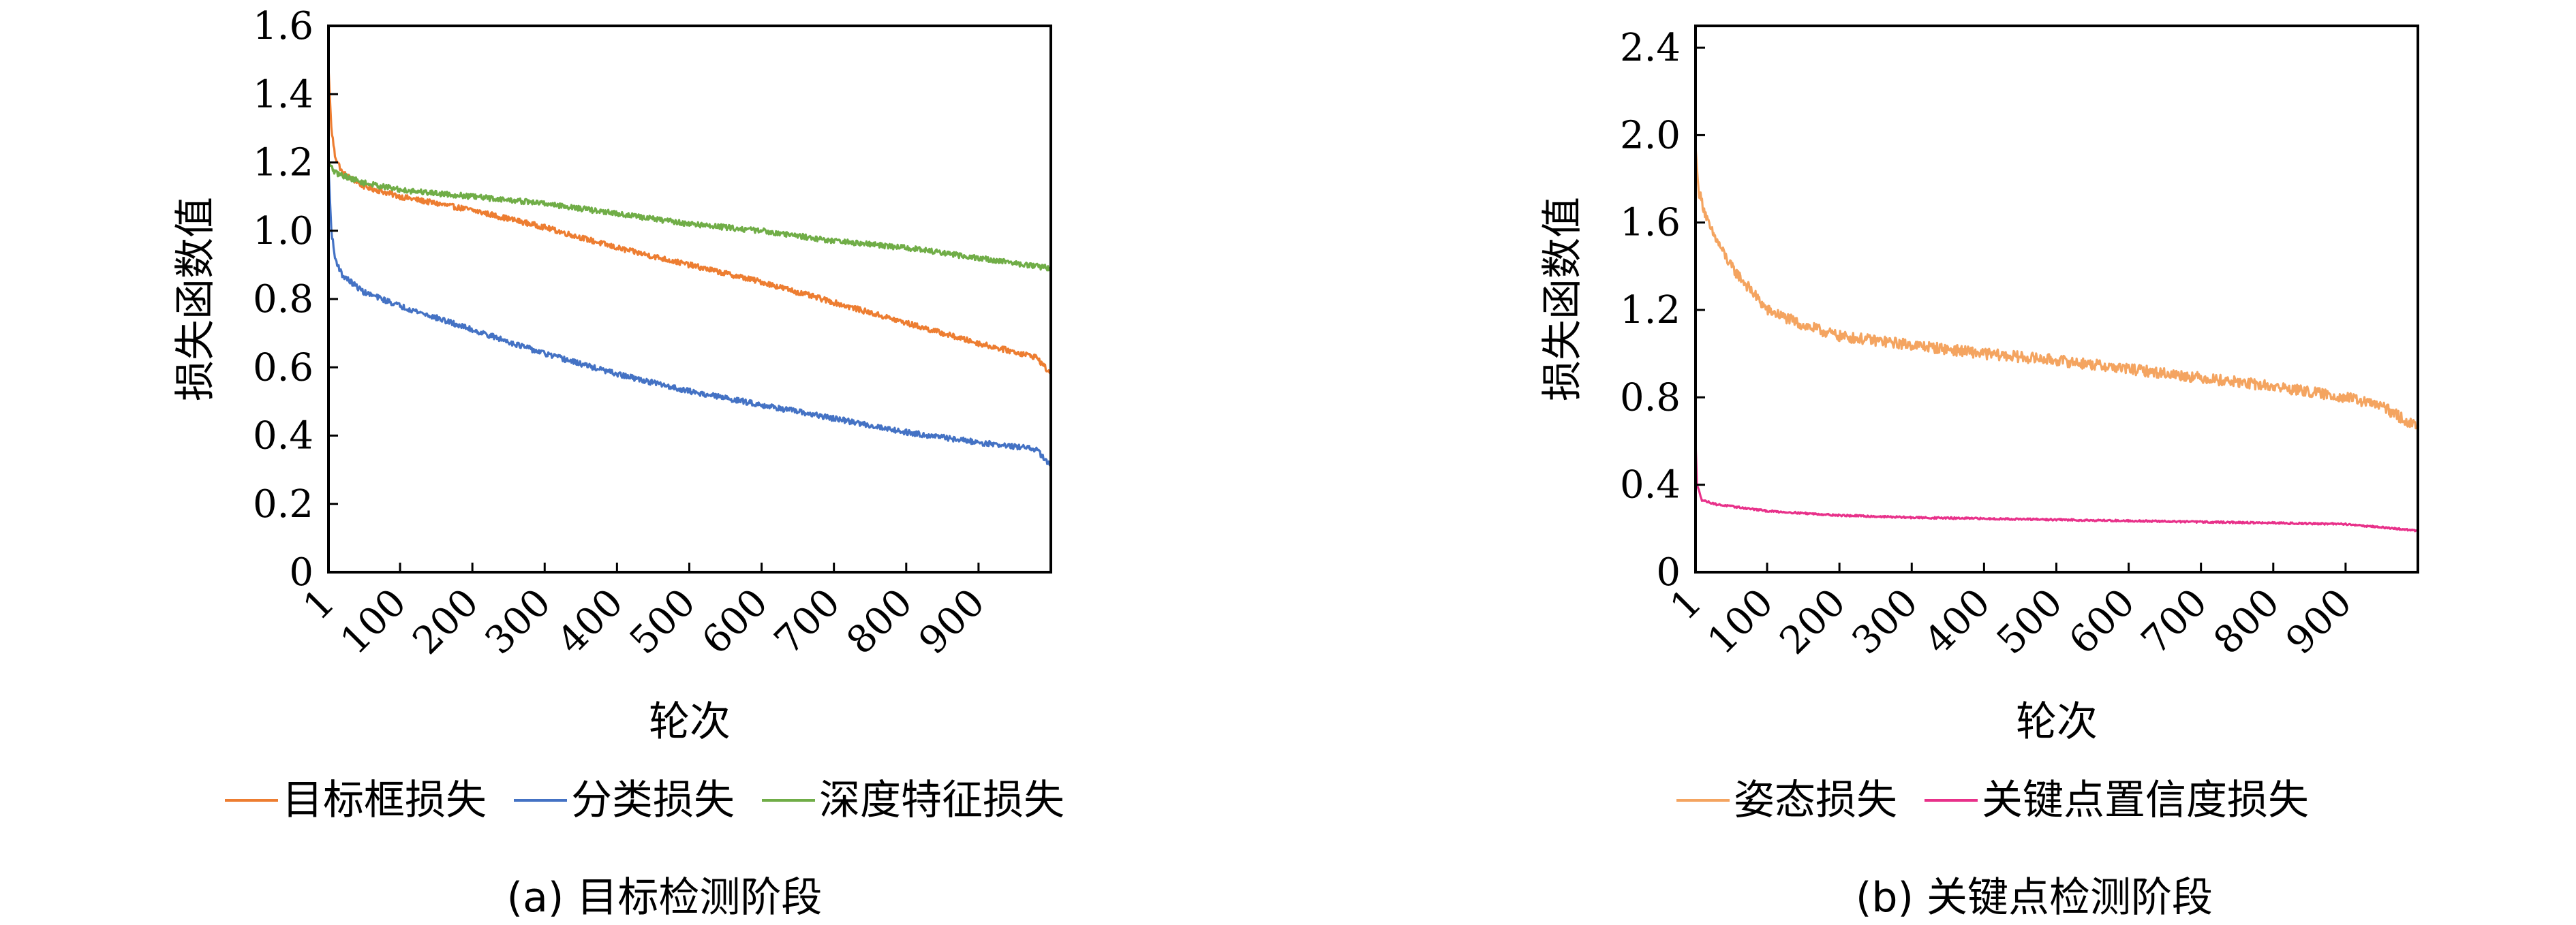 This screenshot has height=925, width=2576. I want to click on caption-b: (b) 关键点检测阶段, so click(2035, 898).